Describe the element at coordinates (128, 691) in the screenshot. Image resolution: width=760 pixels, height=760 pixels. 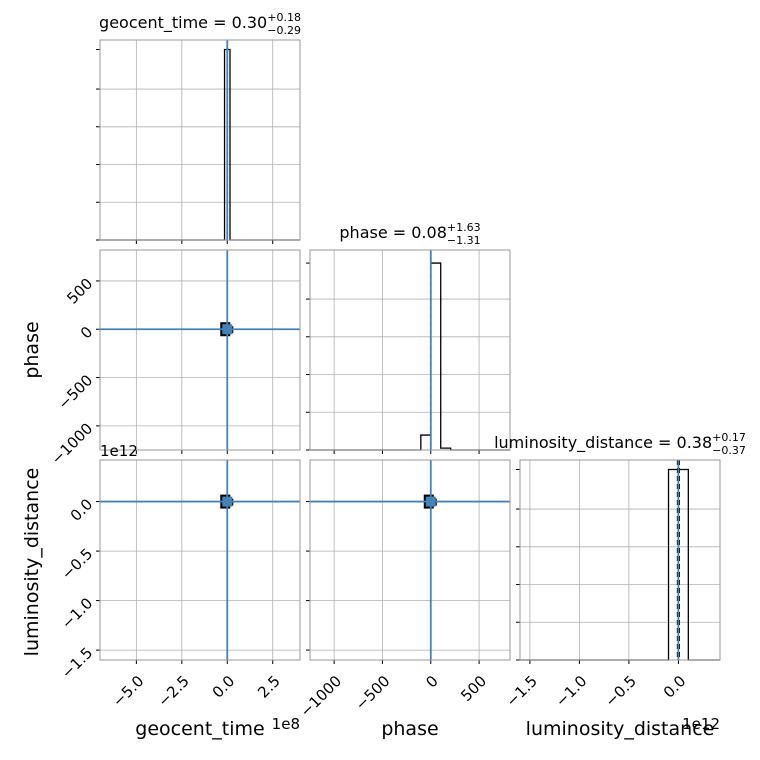
I see `tick-label-x-geocent_time: −5.0` at that location.